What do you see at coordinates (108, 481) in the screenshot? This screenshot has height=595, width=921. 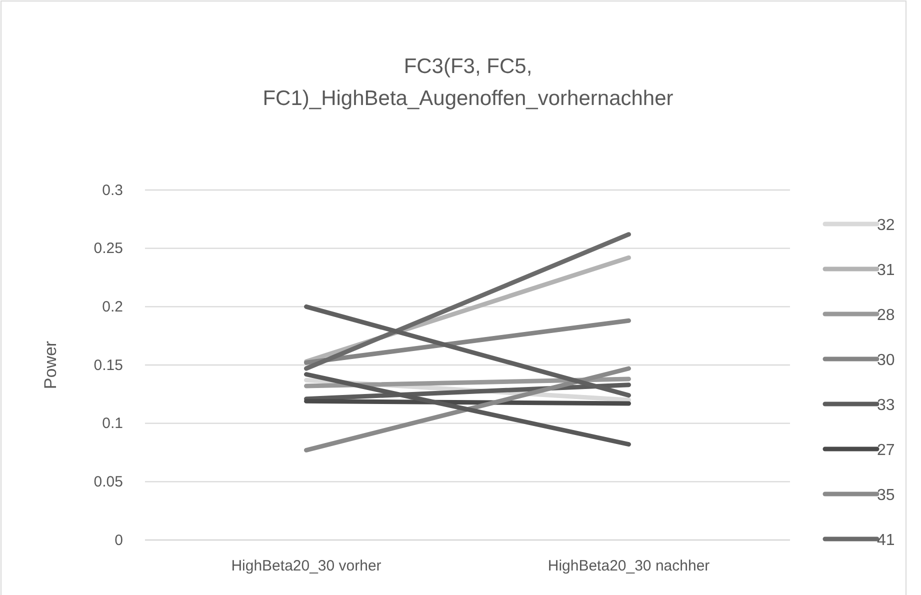 I see `y-tick-label: 0.05` at bounding box center [108, 481].